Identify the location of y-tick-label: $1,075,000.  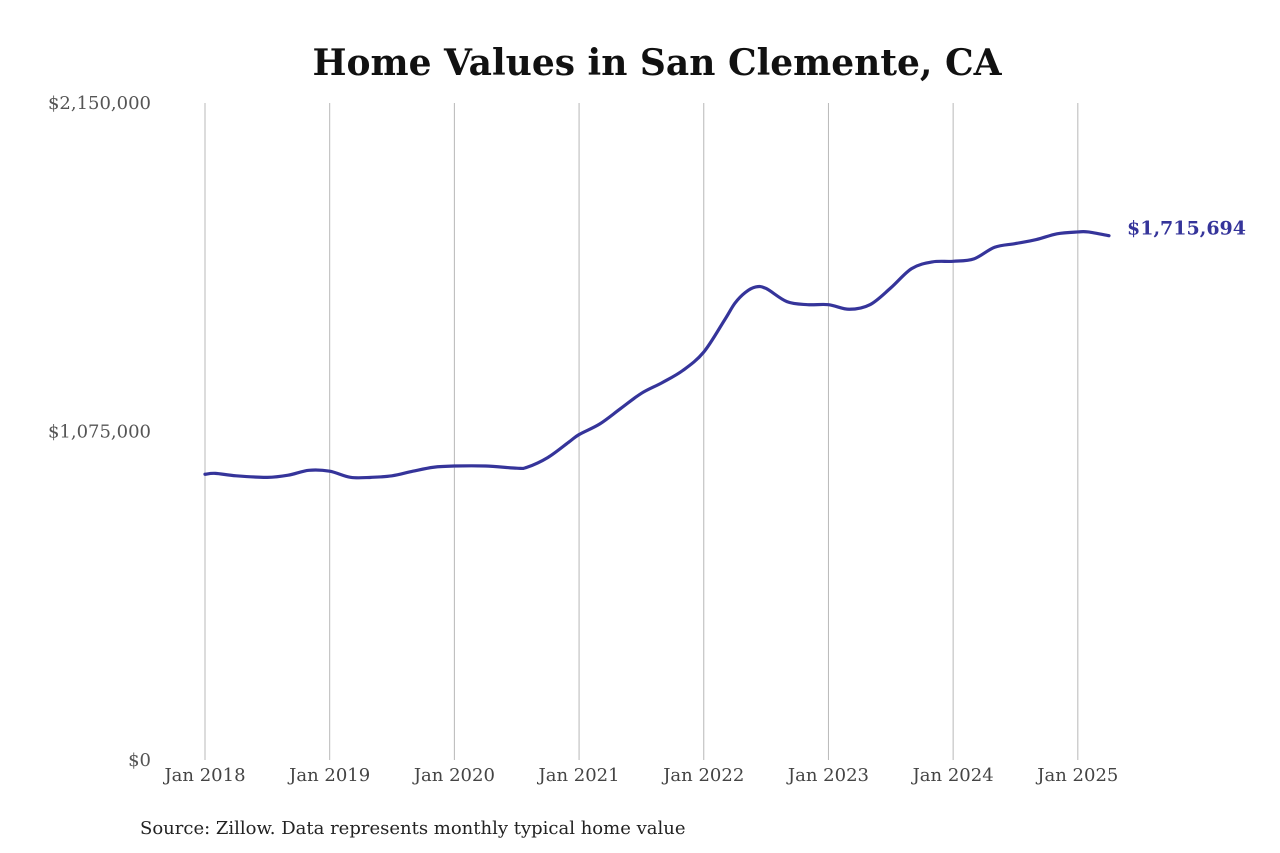
(99, 432).